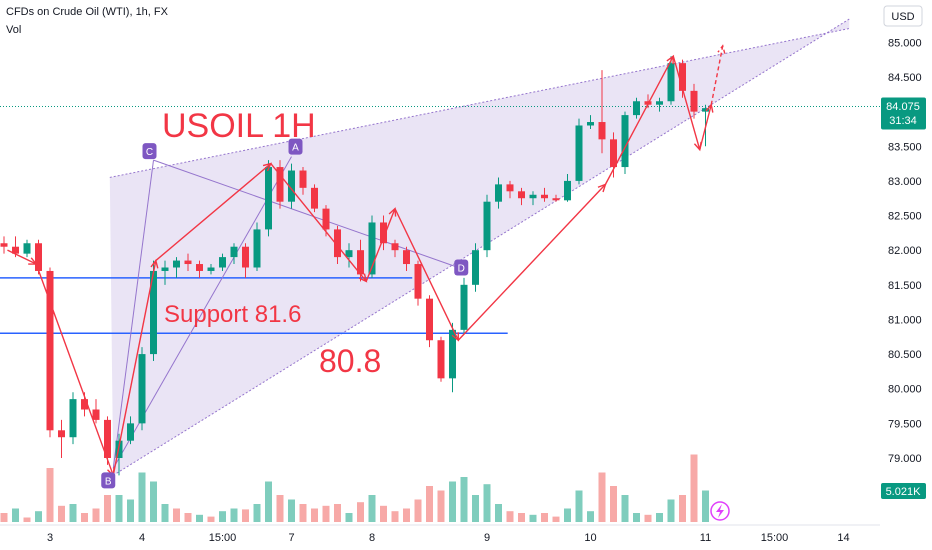 This screenshot has height=550, width=932. I want to click on lightning-icon, so click(720, 511).